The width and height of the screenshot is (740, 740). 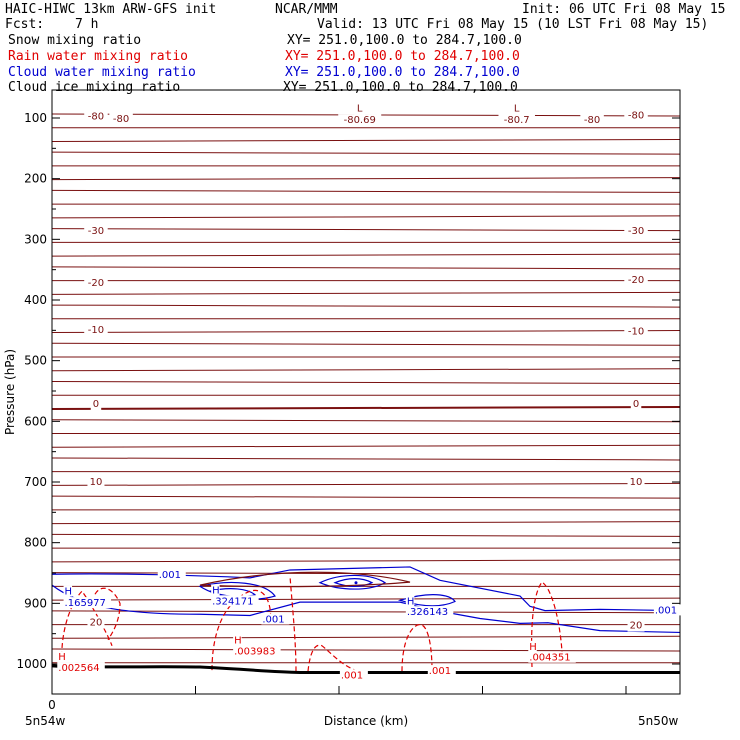 What do you see at coordinates (305, 579) in the screenshot?
I see `isotherm-closed-contour` at bounding box center [305, 579].